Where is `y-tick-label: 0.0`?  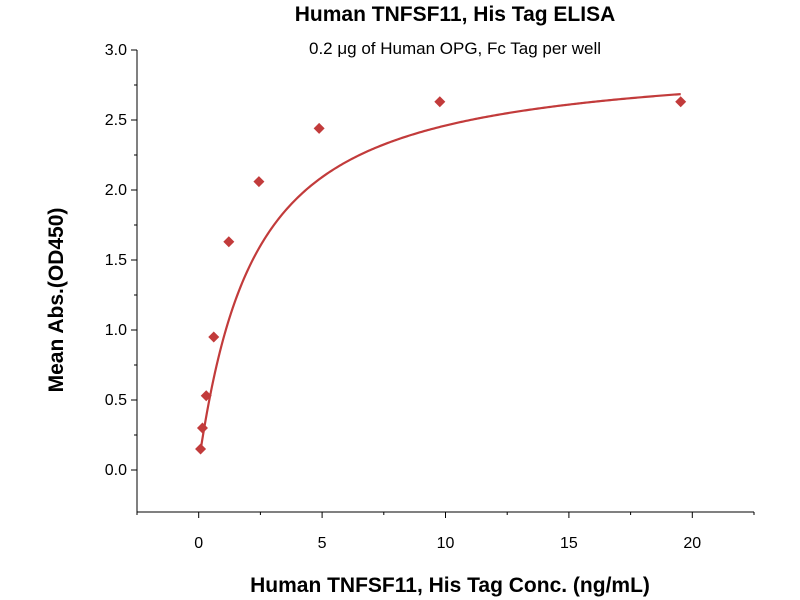 y-tick-label: 0.0 is located at coordinates (116, 470).